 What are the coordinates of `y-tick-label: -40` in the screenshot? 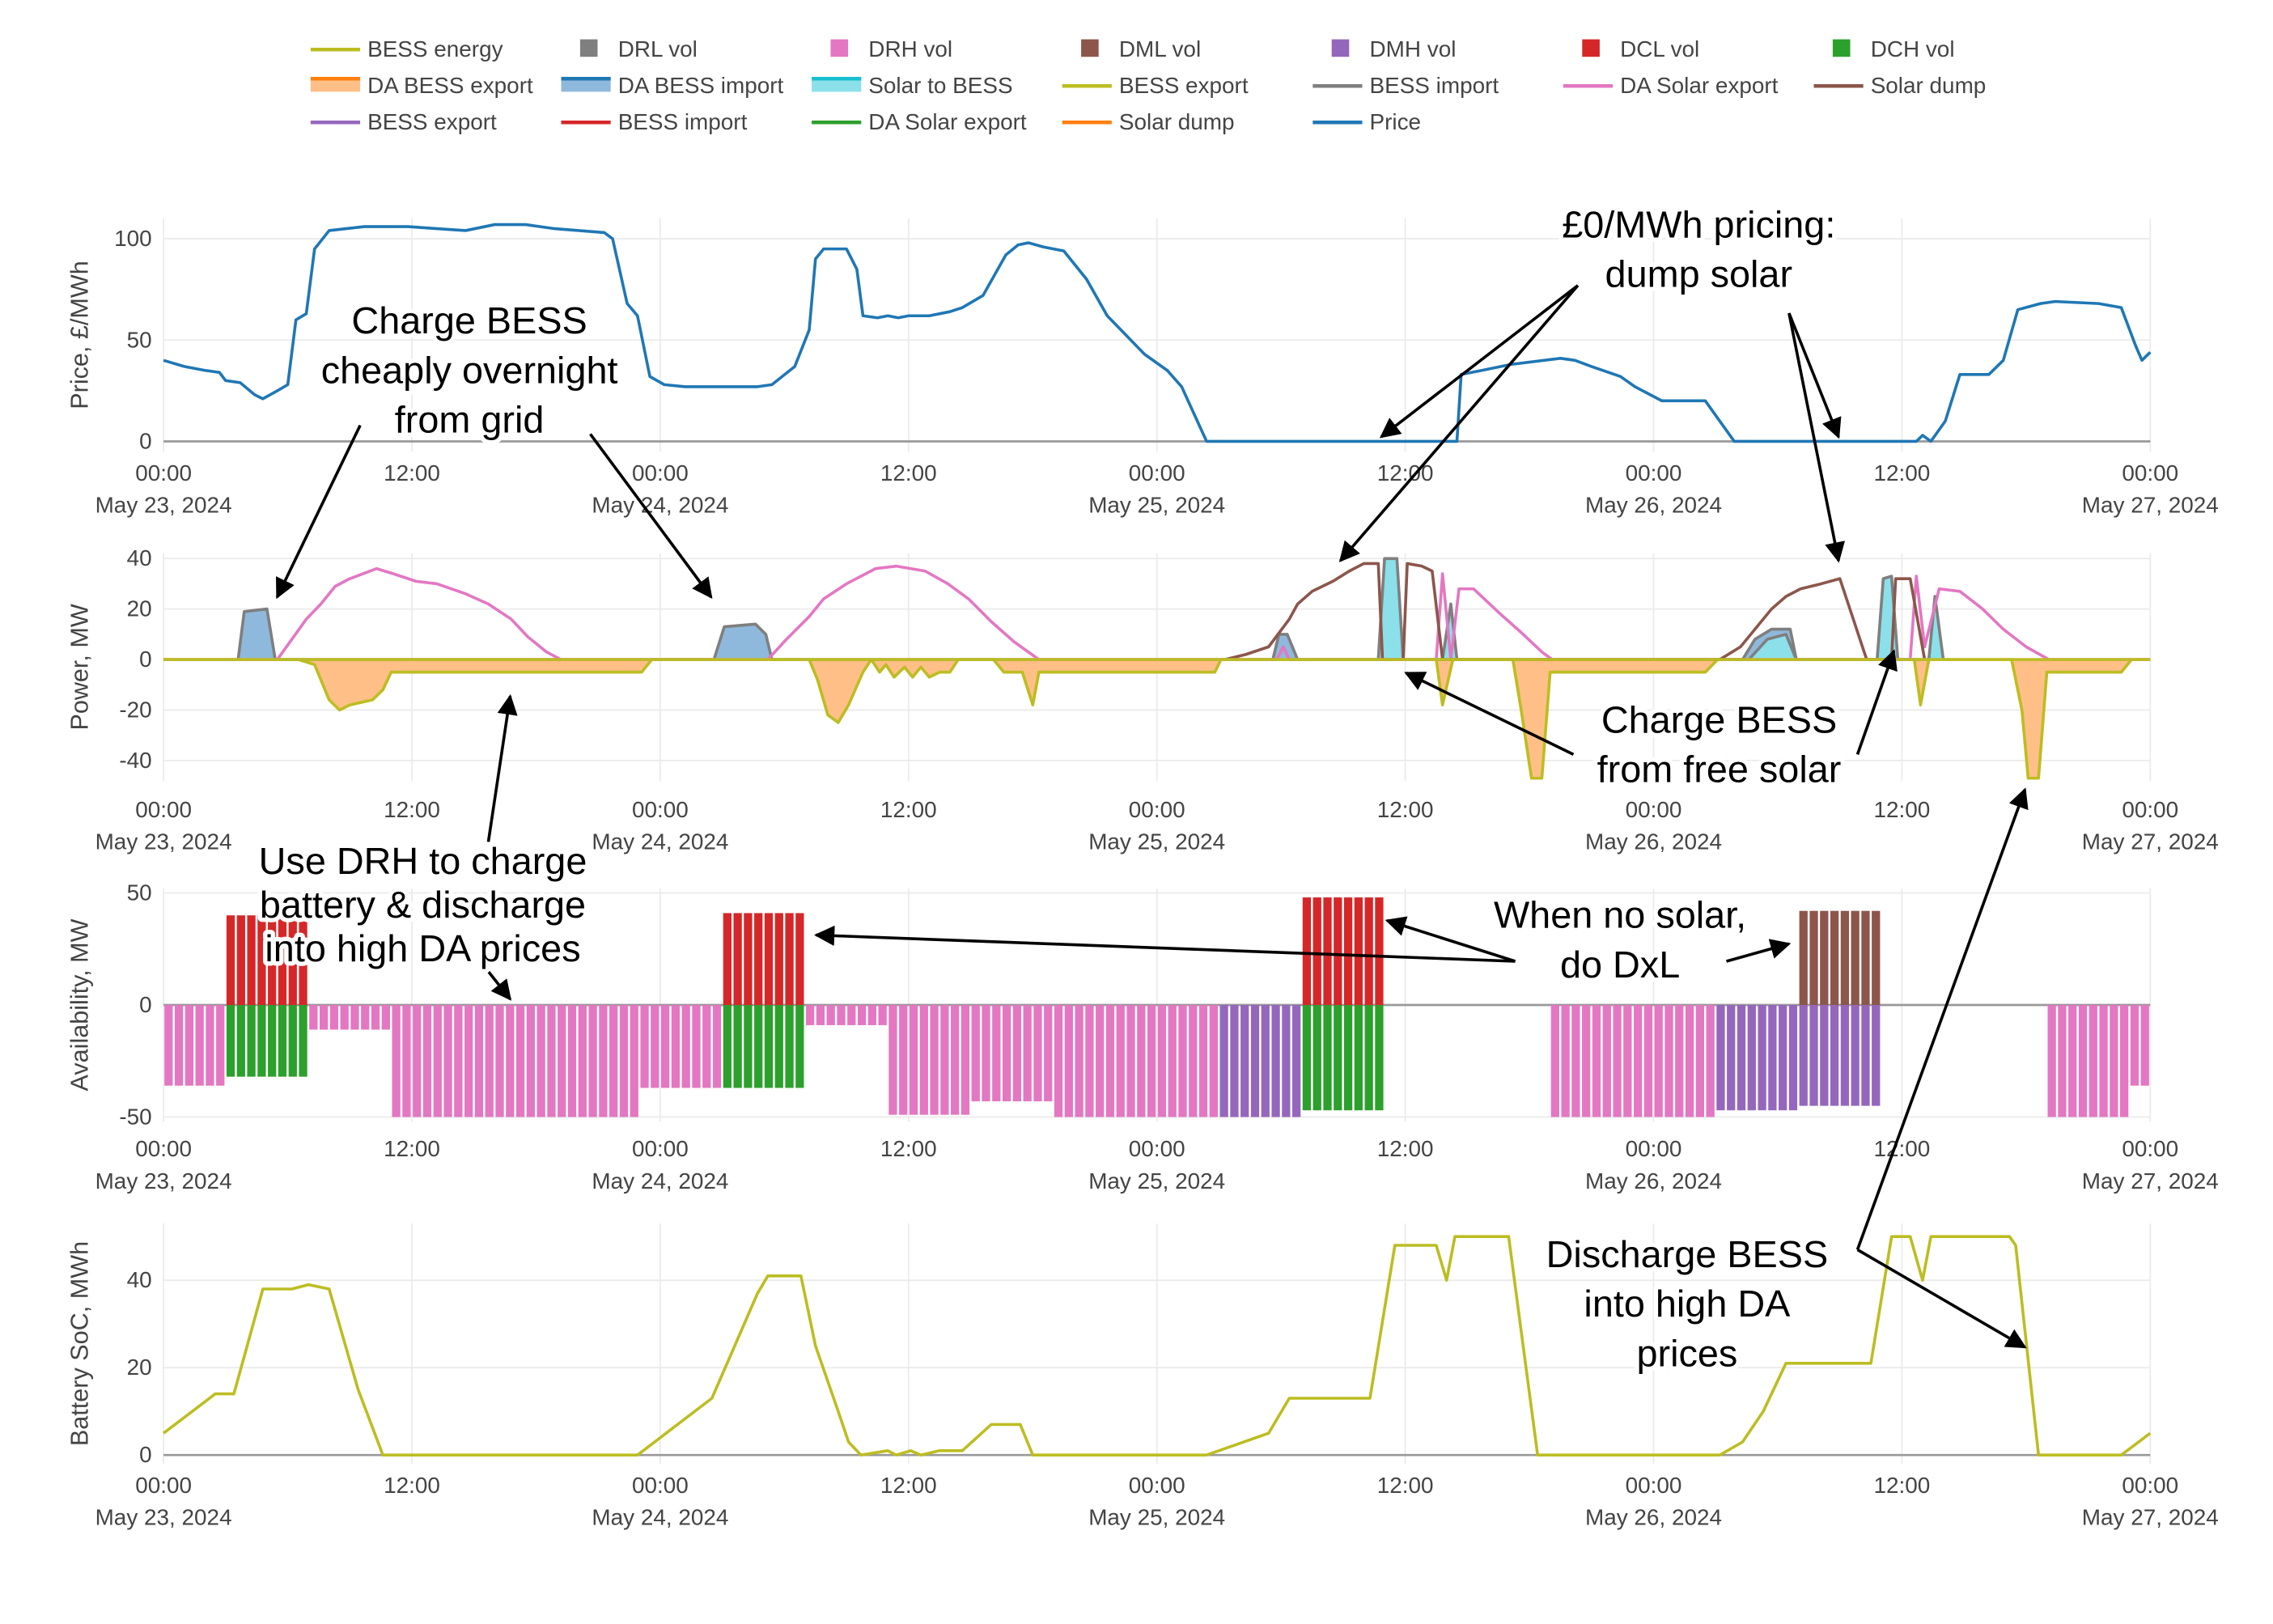 It's located at (135, 760).